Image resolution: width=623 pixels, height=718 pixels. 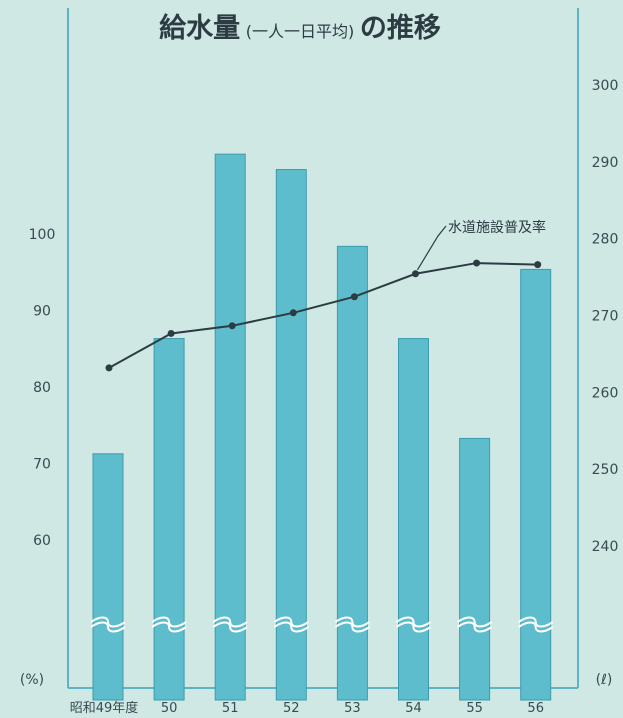 I want to click on x-tick-0: 昭和49年度, so click(x=104, y=708).